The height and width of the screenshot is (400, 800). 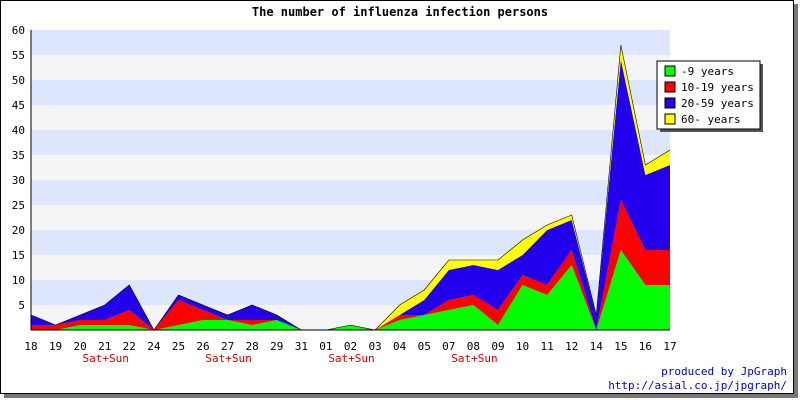 I want to click on credit-link: http://asial.co.jp/jpgraph/, so click(x=697, y=385).